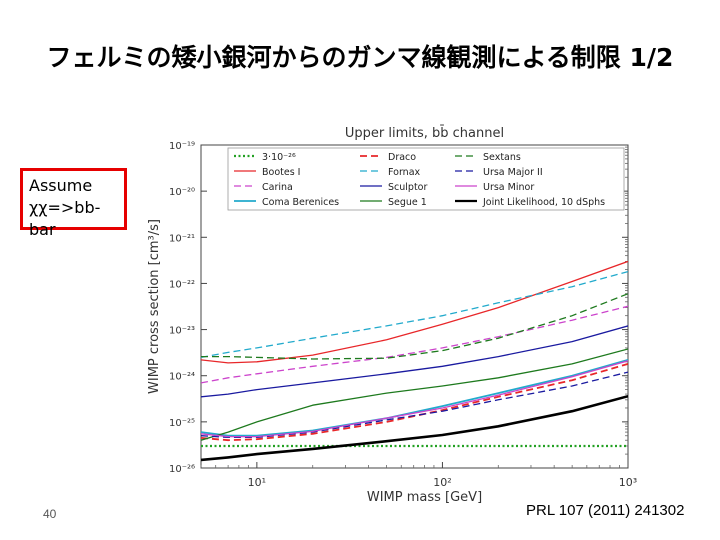 The width and height of the screenshot is (720, 540). I want to click on y-tick-label: 10⁻²⁵, so click(182, 423).